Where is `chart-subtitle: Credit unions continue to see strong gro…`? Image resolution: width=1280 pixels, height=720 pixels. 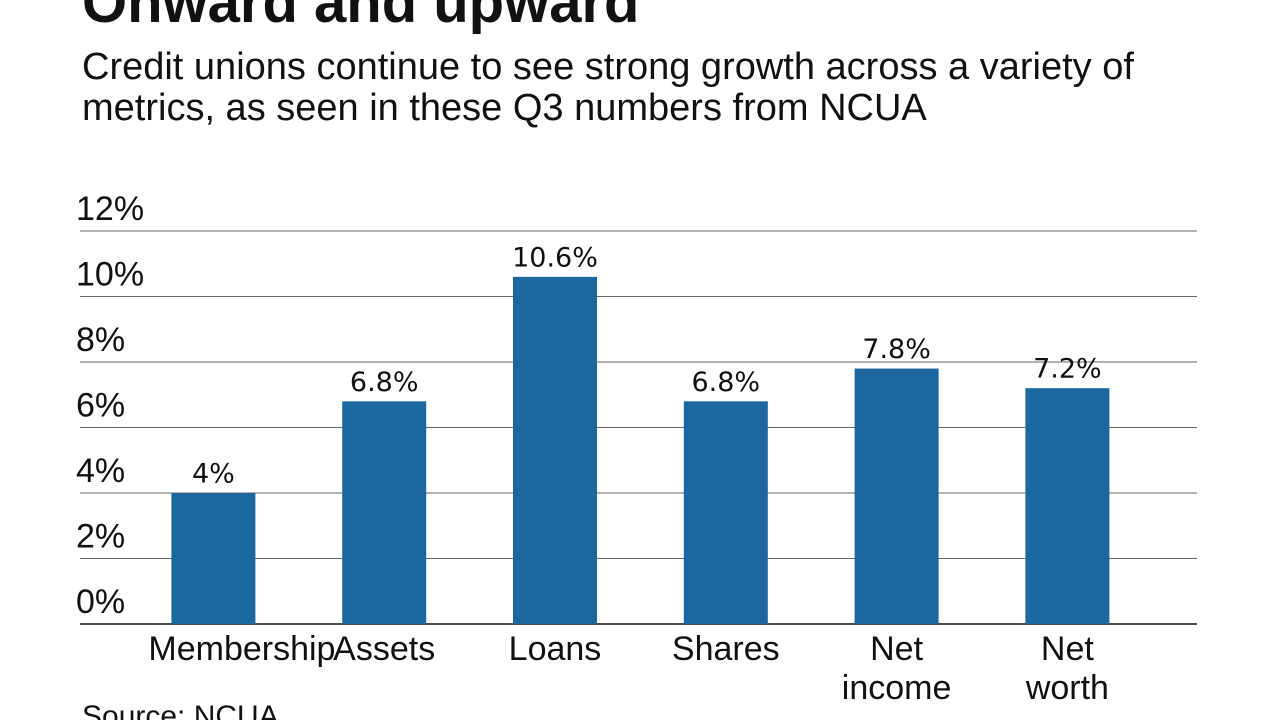
chart-subtitle: Credit unions continue to see strong gro… is located at coordinates (608, 87).